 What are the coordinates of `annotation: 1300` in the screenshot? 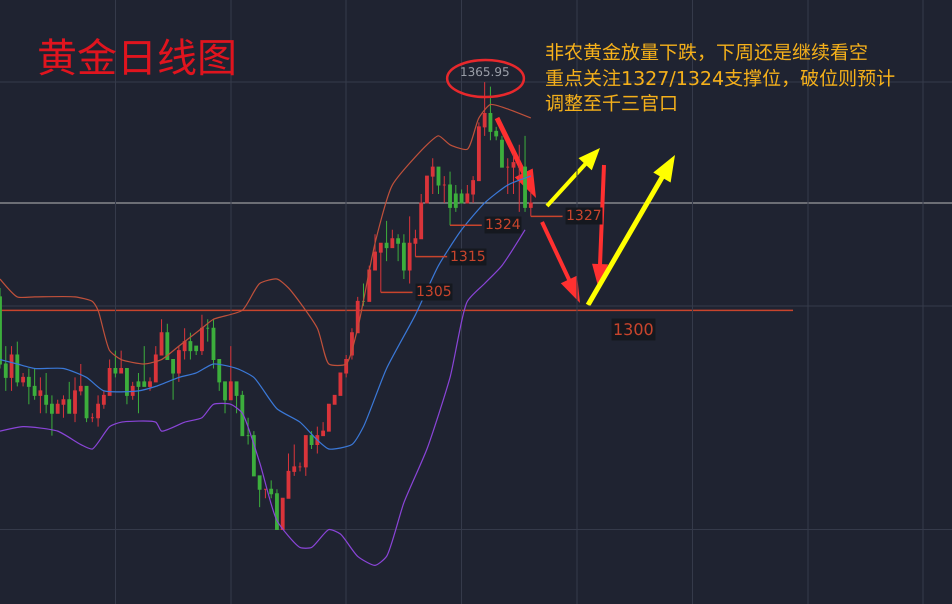 It's located at (633, 329).